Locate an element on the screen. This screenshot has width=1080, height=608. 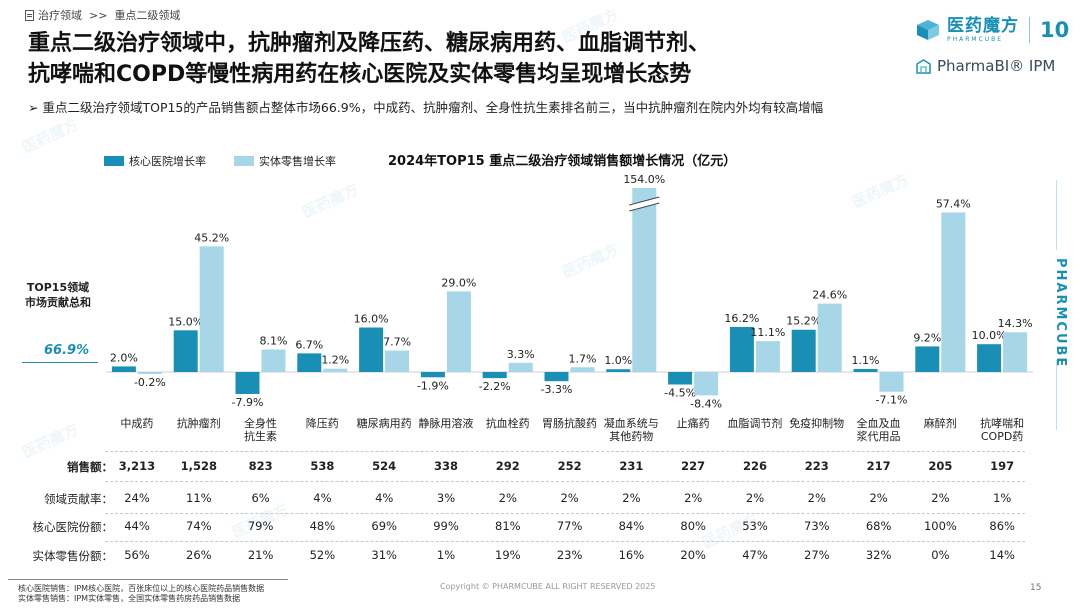
logo-divider is located at coordinates (1029, 30).